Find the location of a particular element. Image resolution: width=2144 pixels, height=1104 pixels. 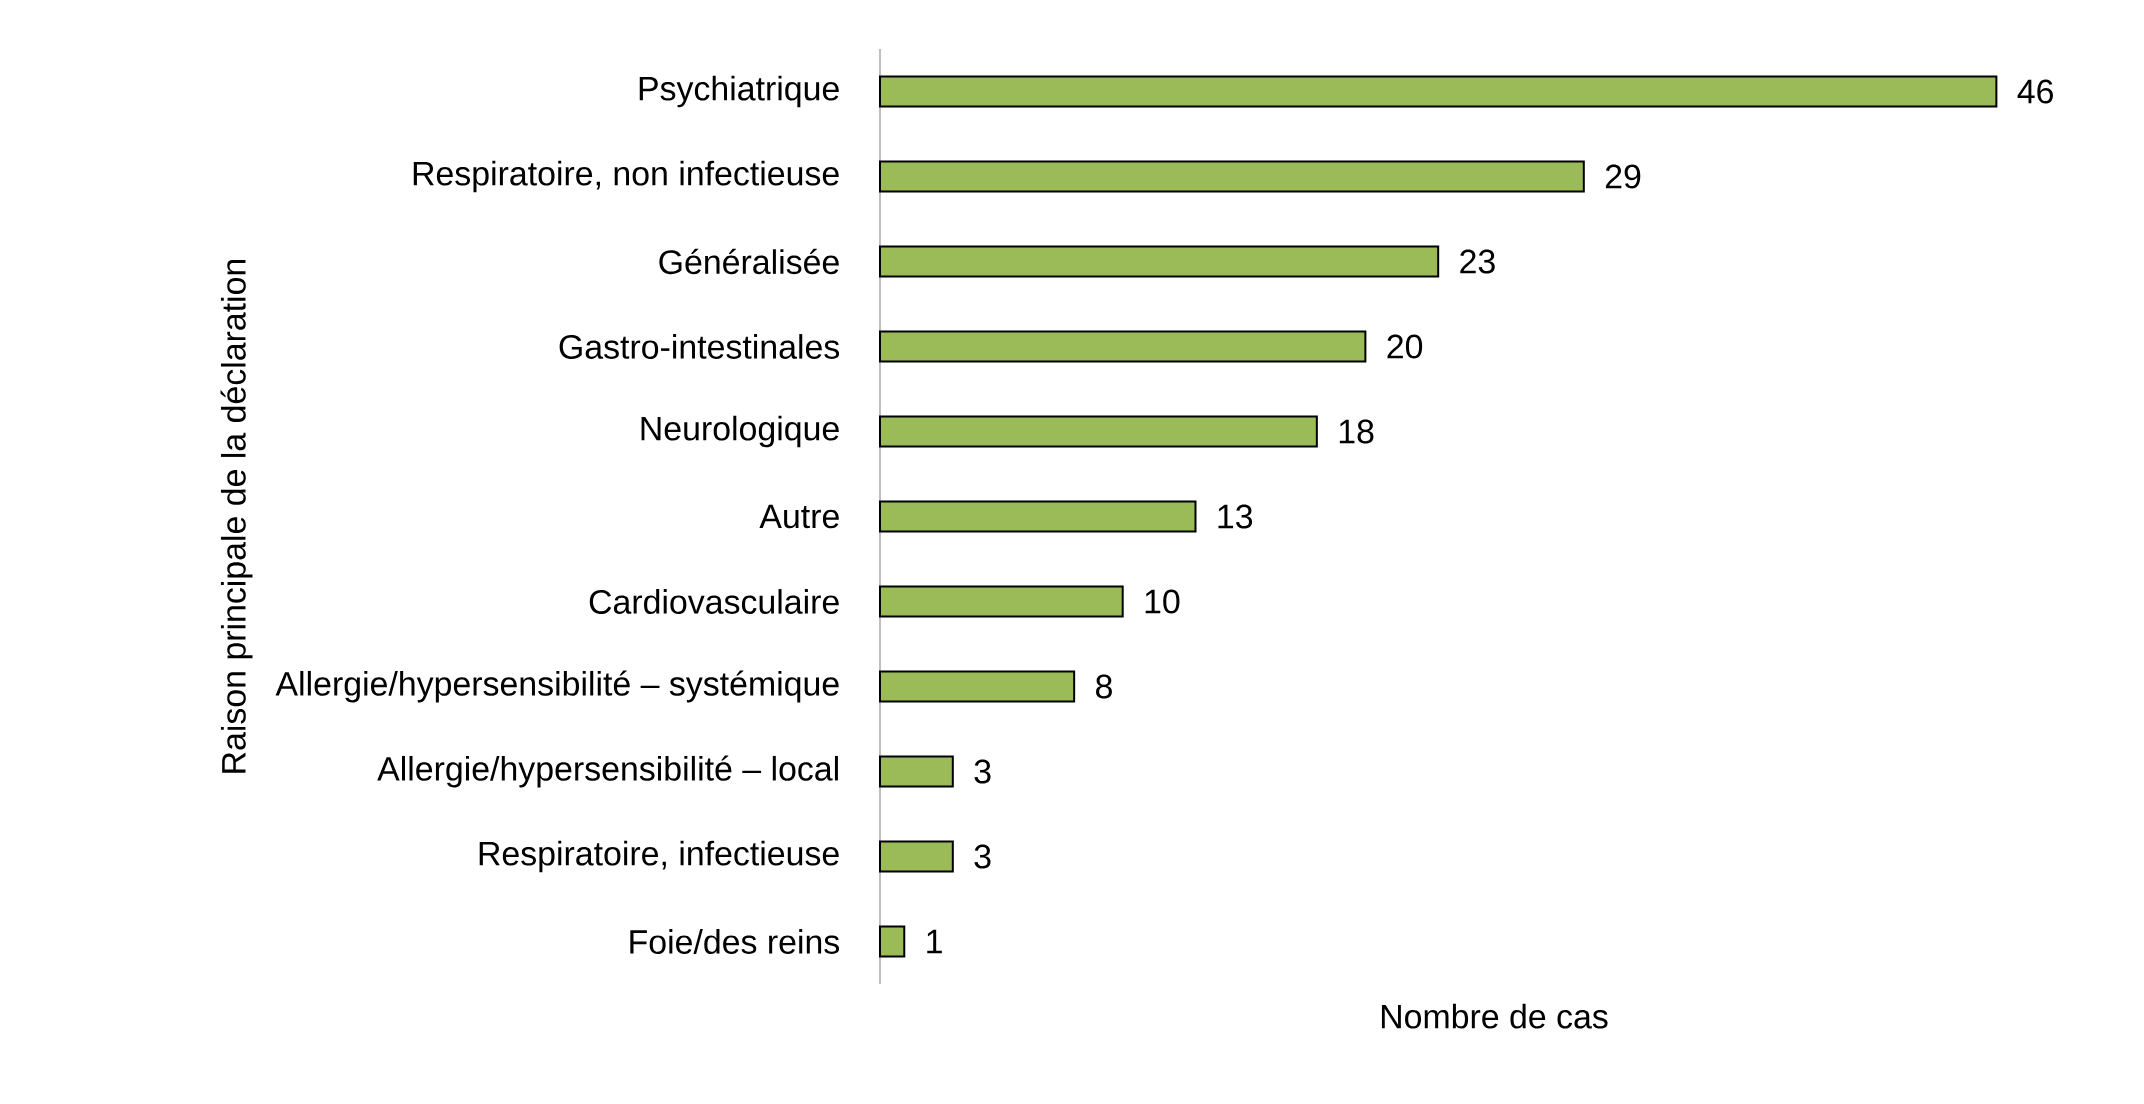

y-tick-label: Autre is located at coordinates (799, 516).